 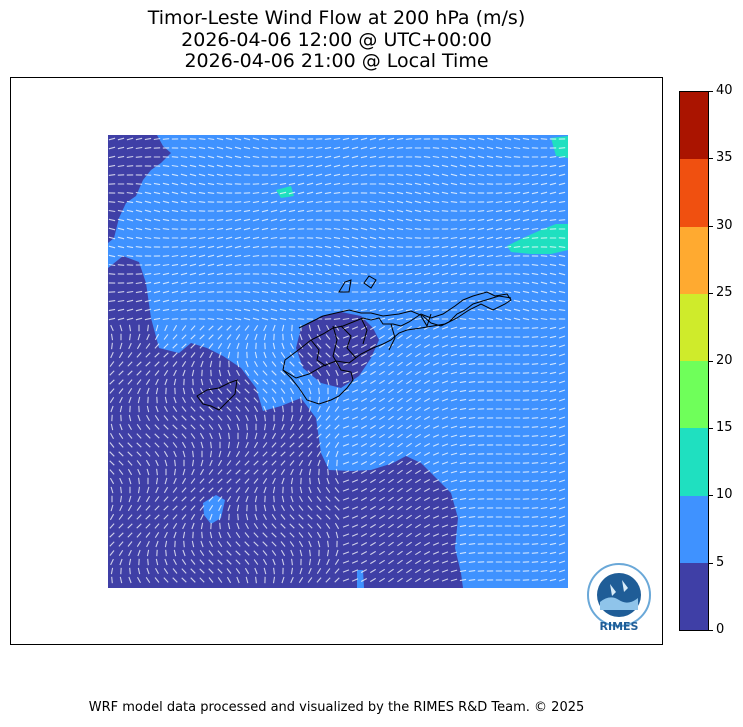 I want to click on coastlines, so click(x=354, y=343).